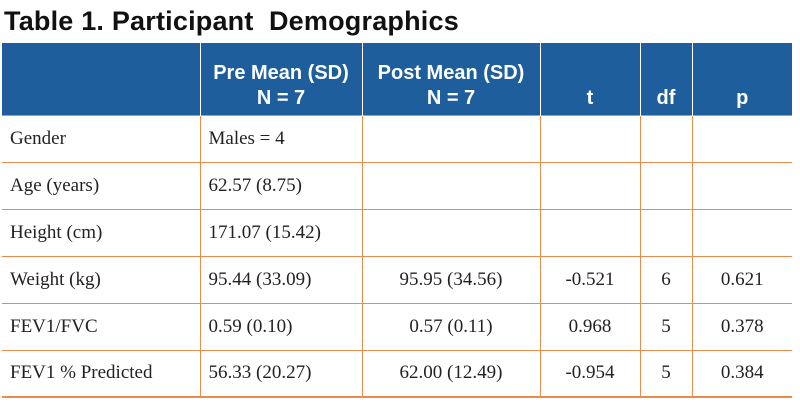  I want to click on row-label: FEV1 % Predicted, so click(101, 373).